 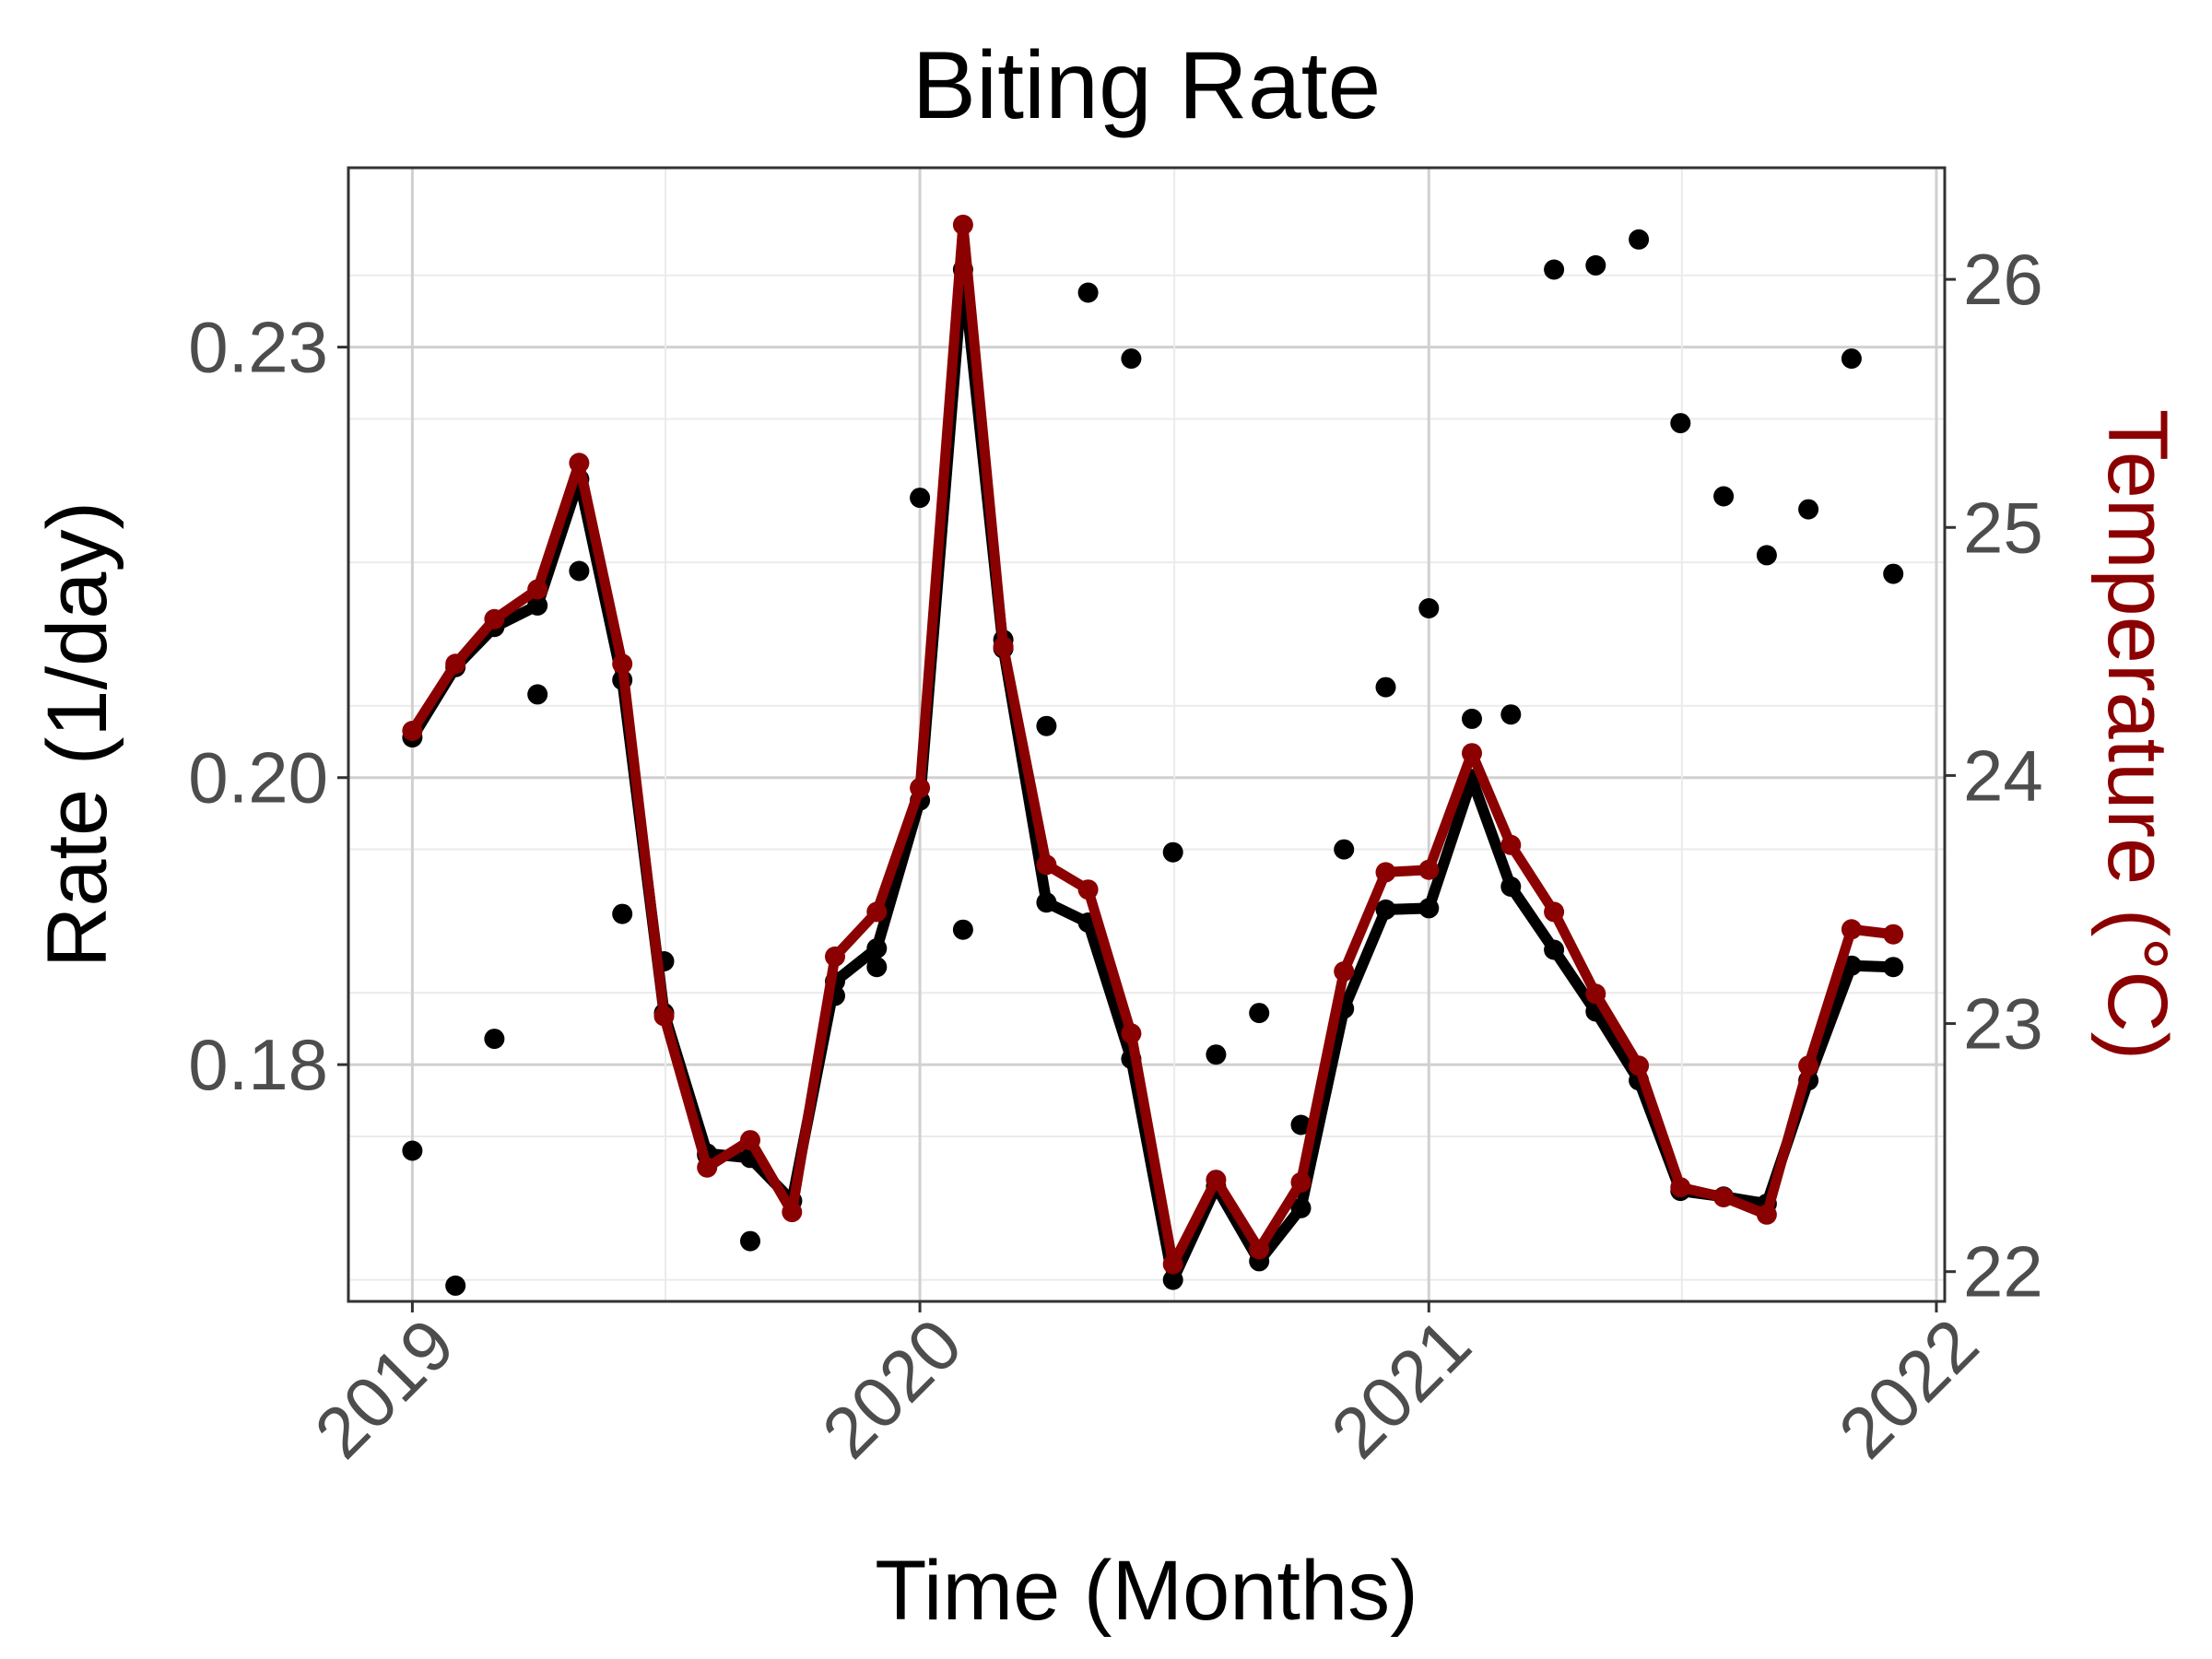 What do you see at coordinates (384, 1388) in the screenshot?
I see `x-tick-label: 2019` at bounding box center [384, 1388].